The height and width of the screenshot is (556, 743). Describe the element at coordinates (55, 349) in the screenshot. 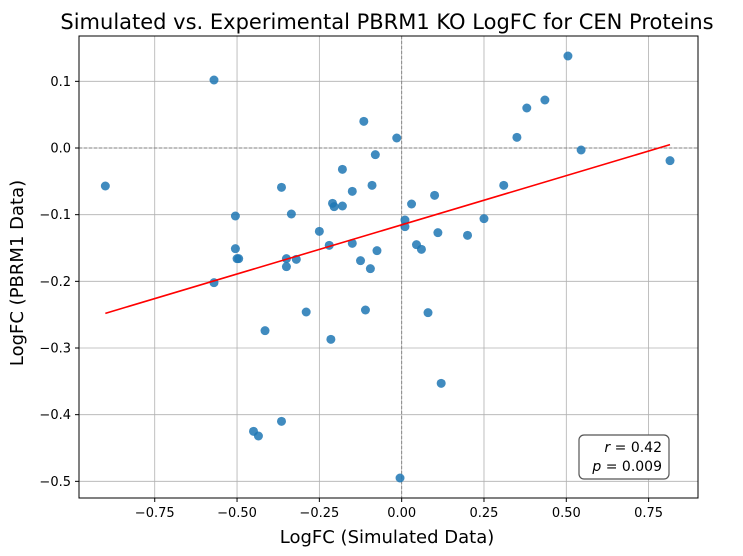

I see `y-tick-label: −0.3` at that location.